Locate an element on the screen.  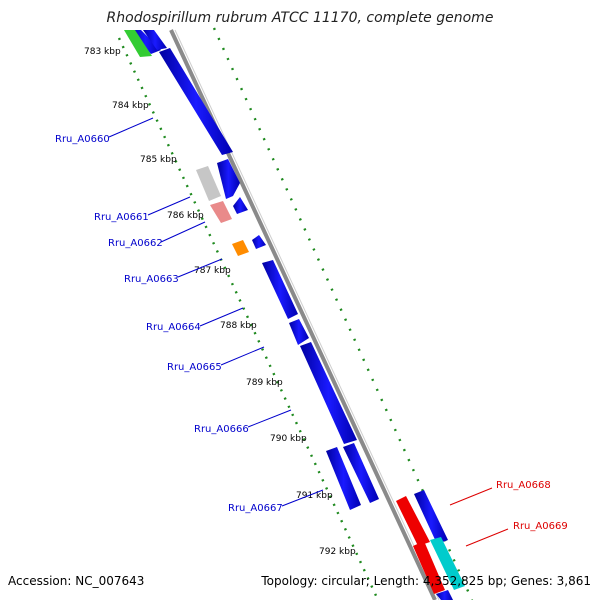
gene-block-grey is located at coordinates (208, 183).